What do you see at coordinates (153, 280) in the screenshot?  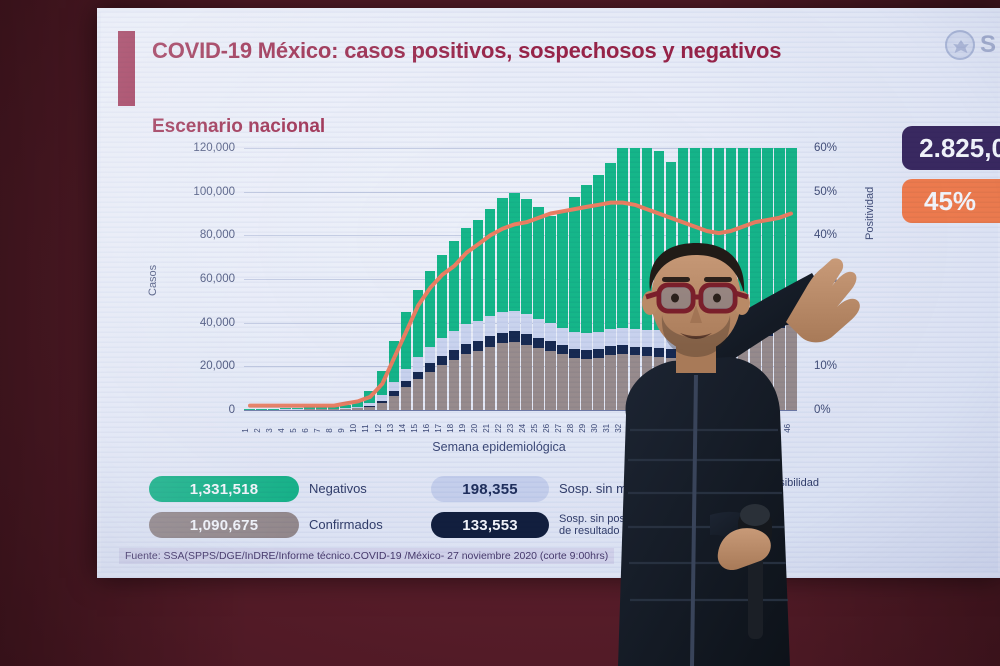 I see `y-axis-title: Casos` at bounding box center [153, 280].